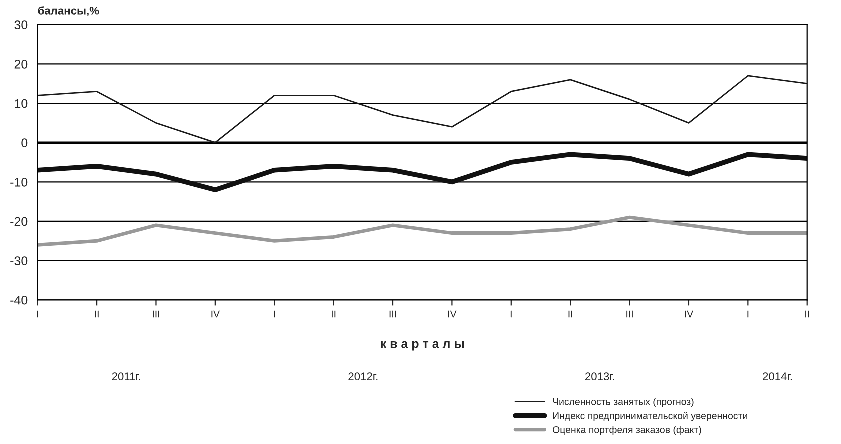 Image resolution: width=841 pixels, height=444 pixels. I want to click on text: 2014г., so click(777, 376).